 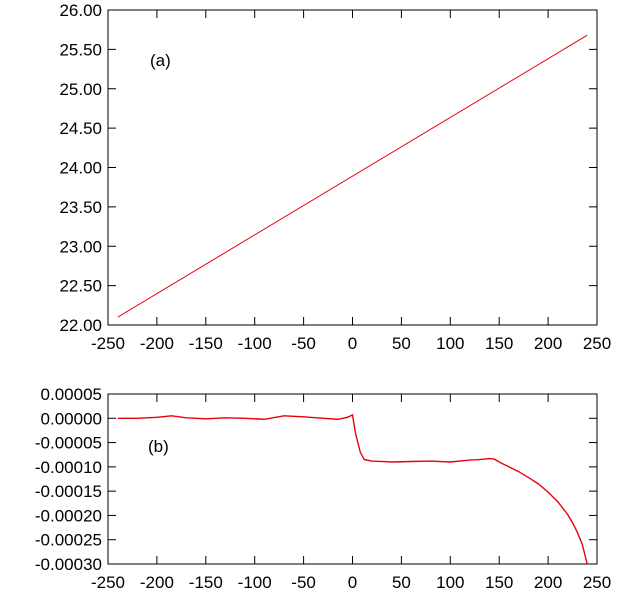 What do you see at coordinates (80, 128) in the screenshot?
I see `y-tick-label: 24.50` at bounding box center [80, 128].